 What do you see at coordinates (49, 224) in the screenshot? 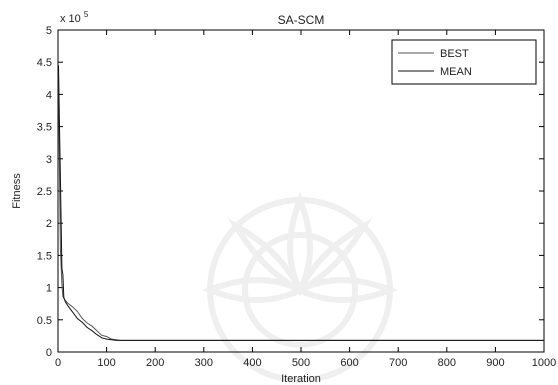
I see `y-tick-label: 2` at bounding box center [49, 224].